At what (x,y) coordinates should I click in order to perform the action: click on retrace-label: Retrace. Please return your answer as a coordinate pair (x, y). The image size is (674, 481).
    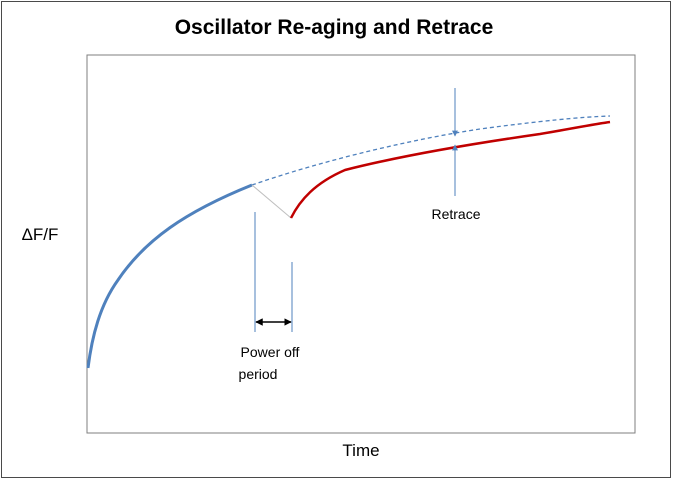
    Looking at the image, I should click on (455, 214).